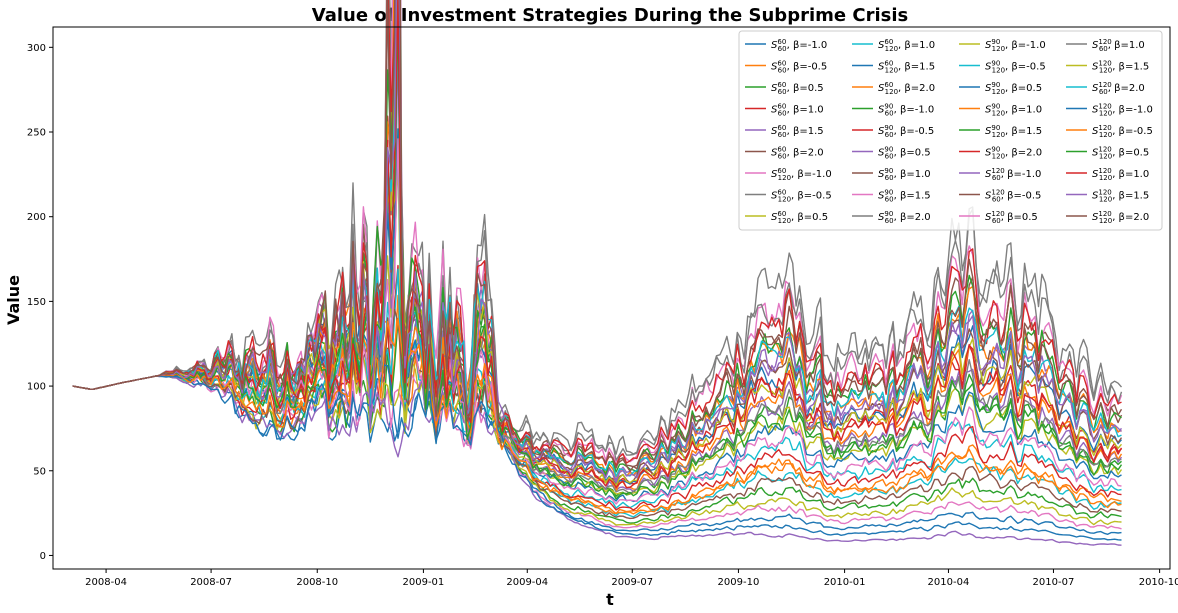 Image resolution: width=1178 pixels, height=613 pixels. I want to click on x-tick-label: 2009-04, so click(527, 582).